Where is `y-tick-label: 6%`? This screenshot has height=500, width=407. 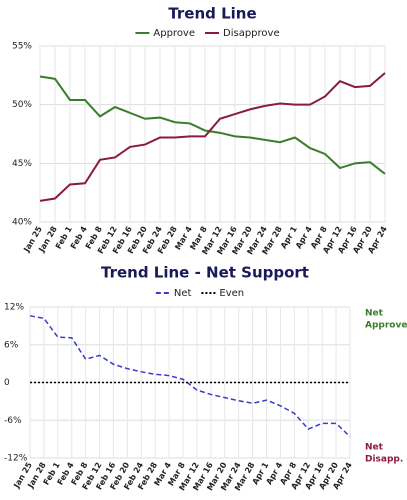
y-tick-label: 6% is located at coordinates (11, 345).